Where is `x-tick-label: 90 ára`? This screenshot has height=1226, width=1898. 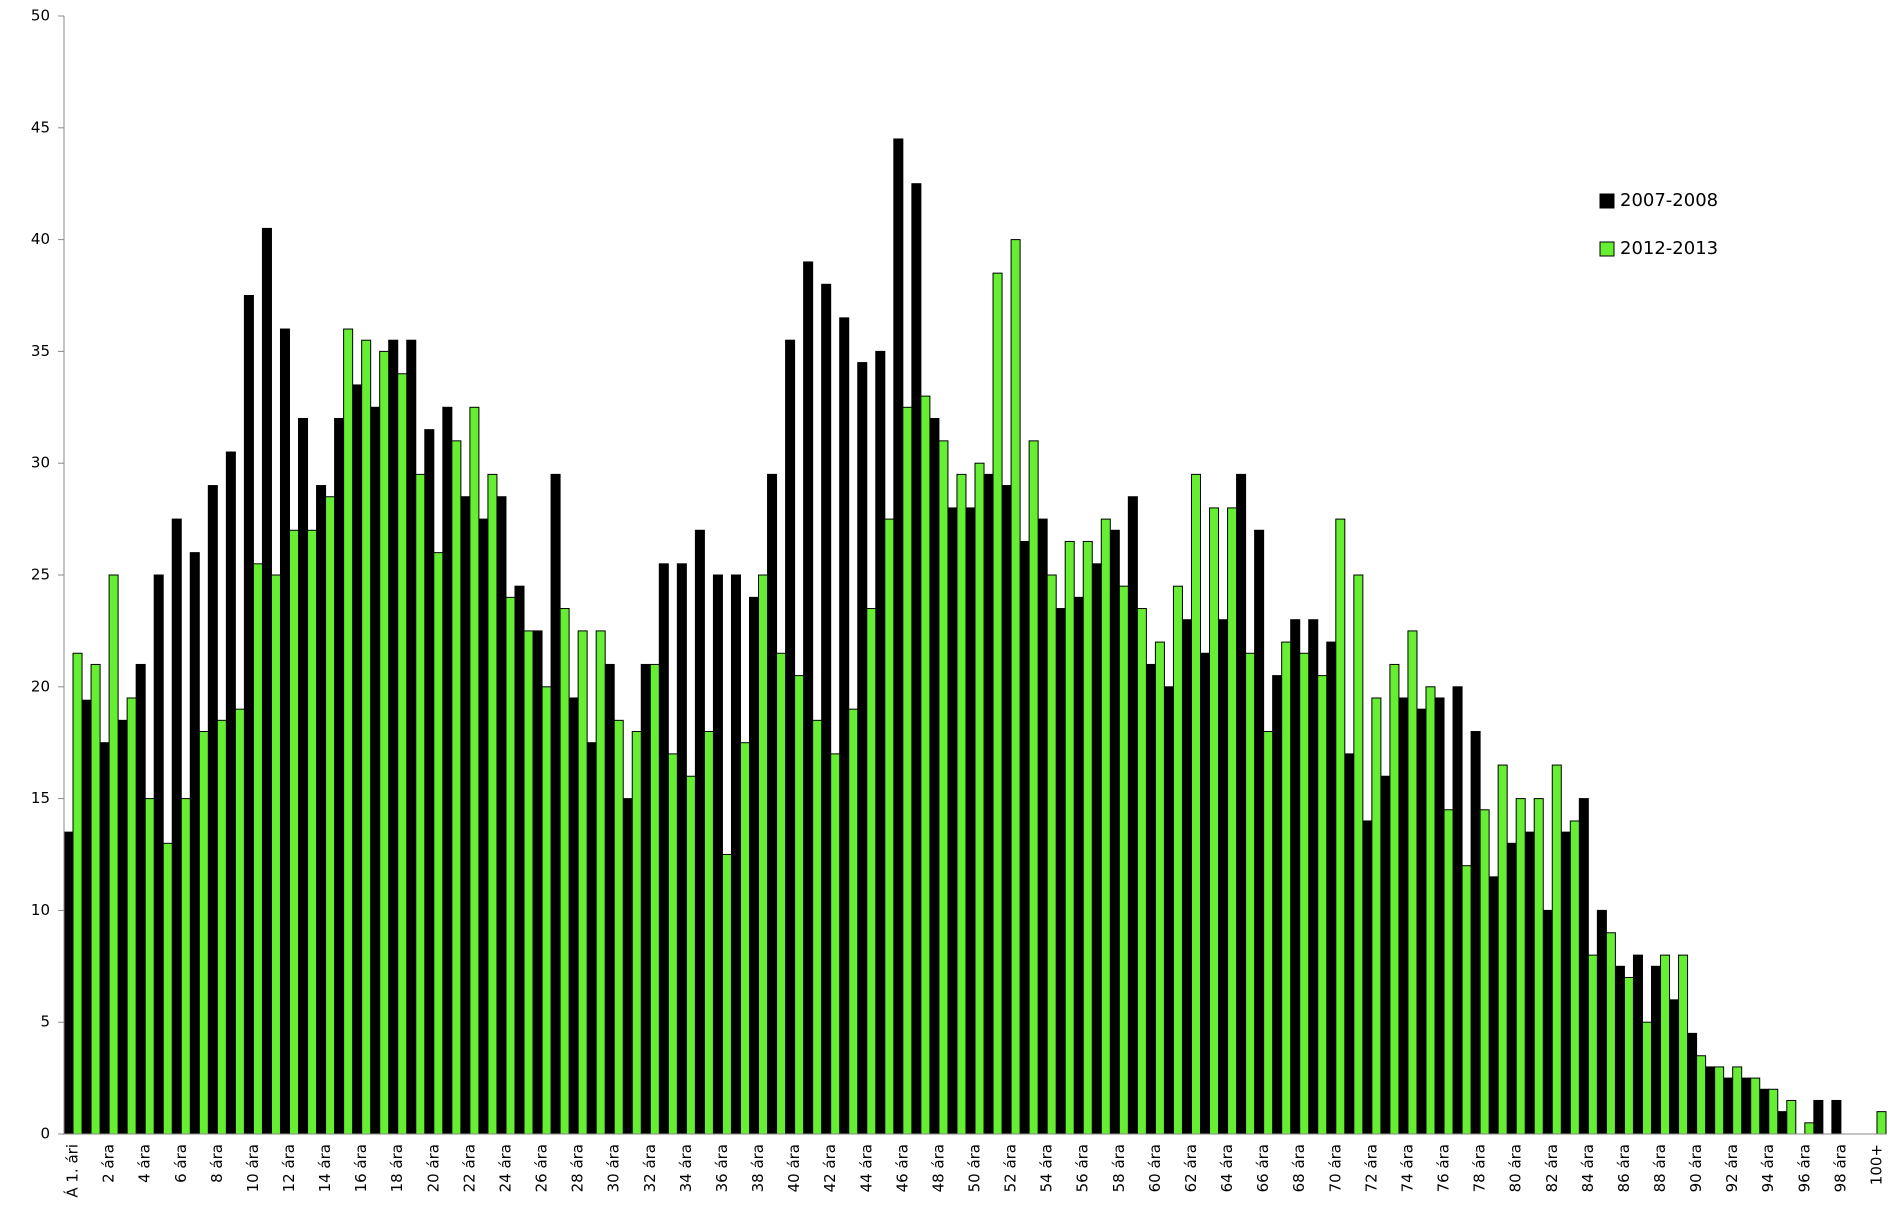
x-tick-label: 90 ára is located at coordinates (1696, 1168).